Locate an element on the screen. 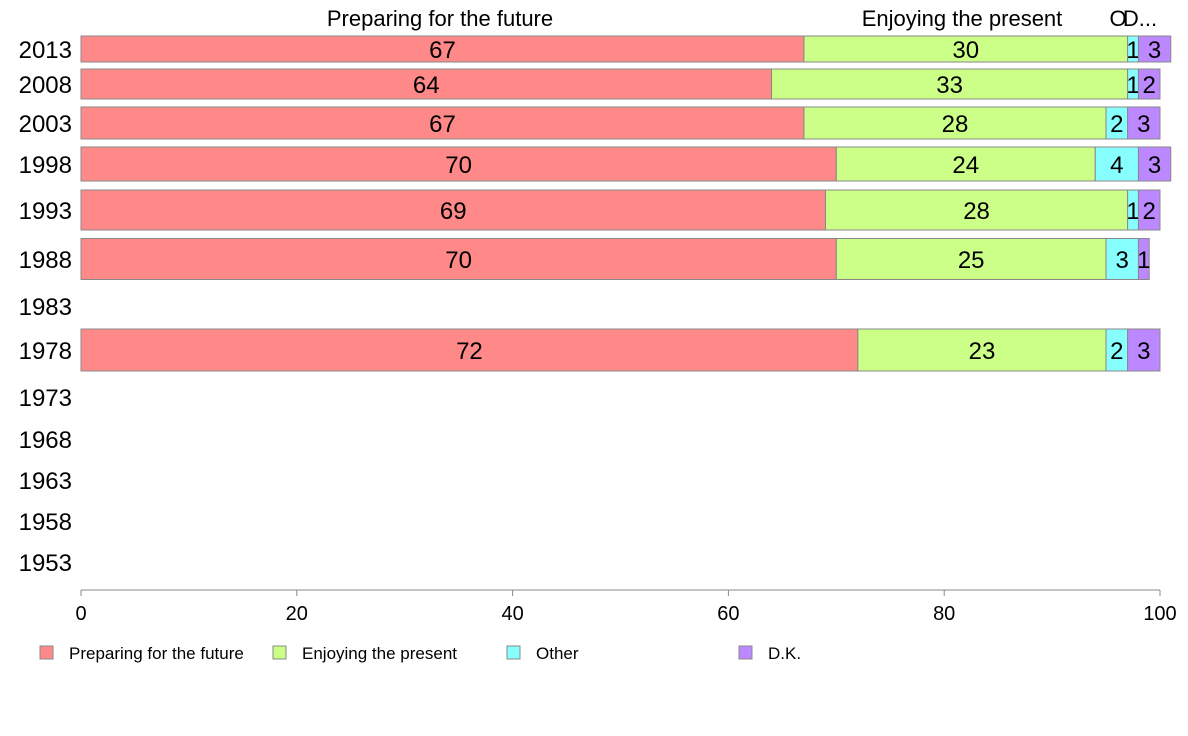  data-label: 24 is located at coordinates (965, 165).